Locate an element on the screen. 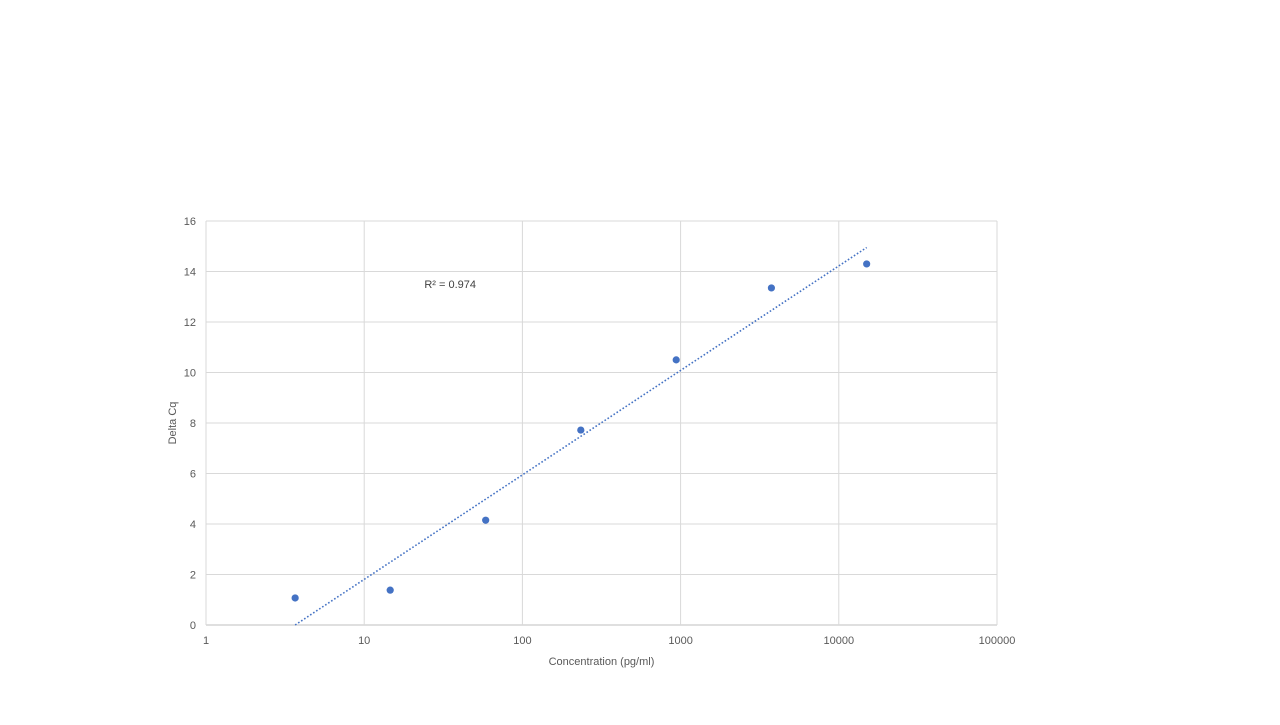 The width and height of the screenshot is (1280, 725). y-tick-label: 12 is located at coordinates (190, 323).